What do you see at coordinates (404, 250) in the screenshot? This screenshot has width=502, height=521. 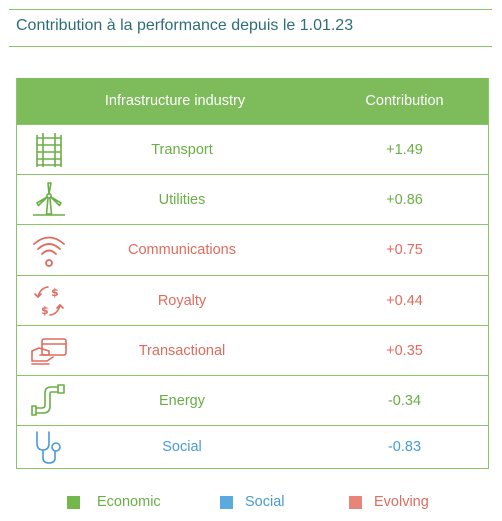 I see `row-value: +0.75` at bounding box center [404, 250].